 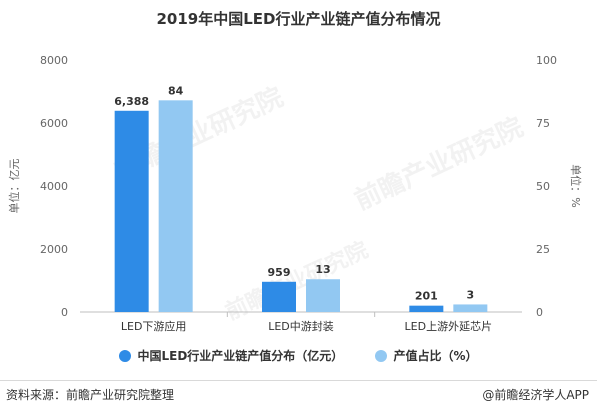 What do you see at coordinates (322, 269) in the screenshot?
I see `data-label: 13` at bounding box center [322, 269].